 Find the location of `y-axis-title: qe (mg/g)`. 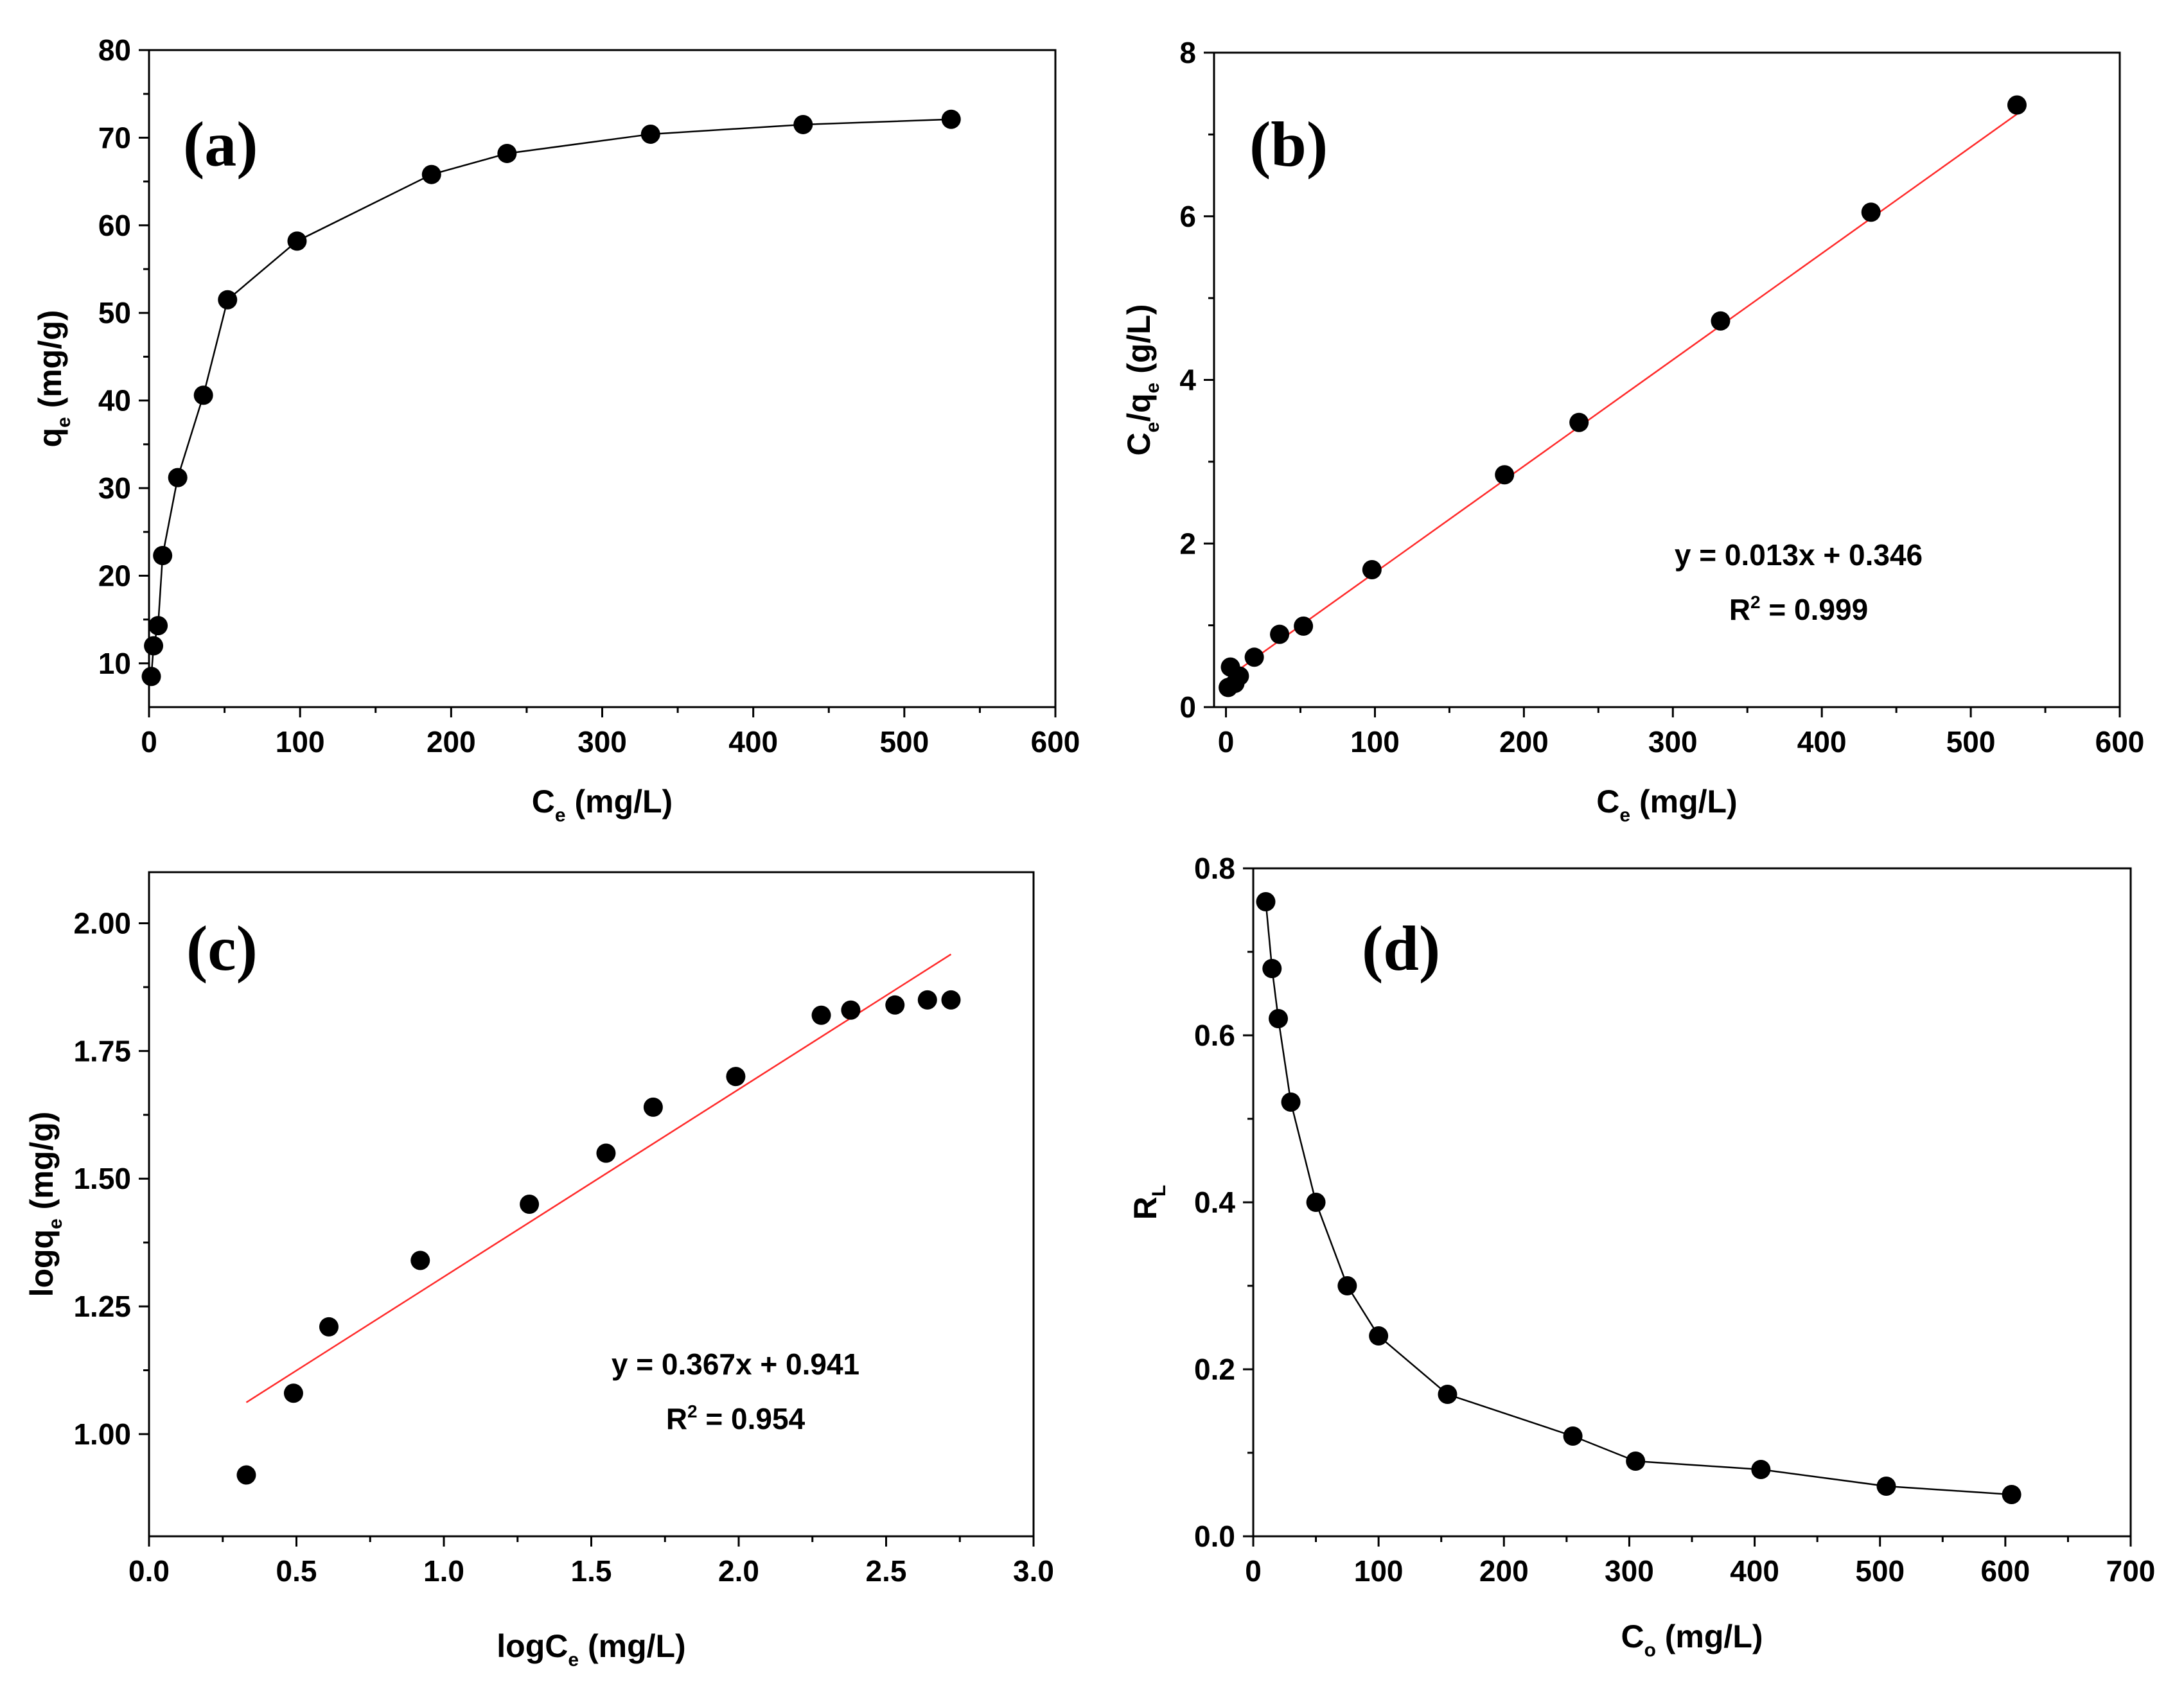

y-axis-title: qe (mg/g) is located at coordinates (54, 379).